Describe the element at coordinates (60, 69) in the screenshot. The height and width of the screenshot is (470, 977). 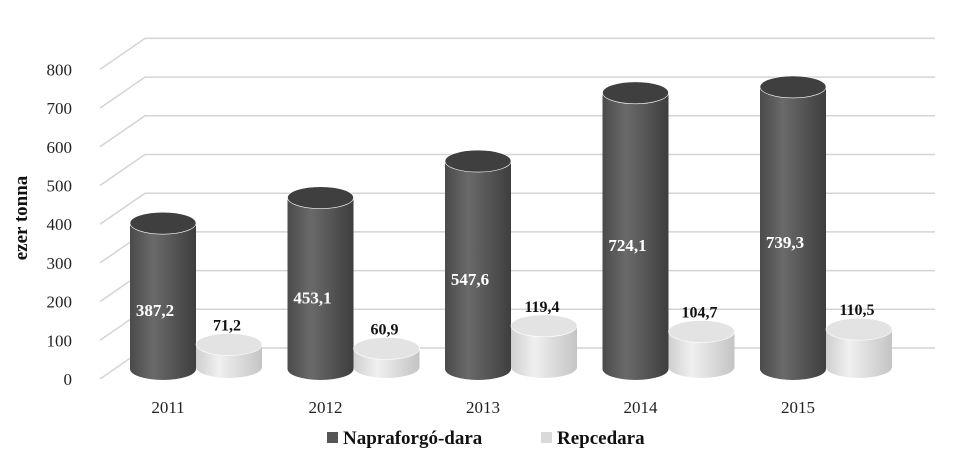
I see `y-tick-label: 800` at that location.